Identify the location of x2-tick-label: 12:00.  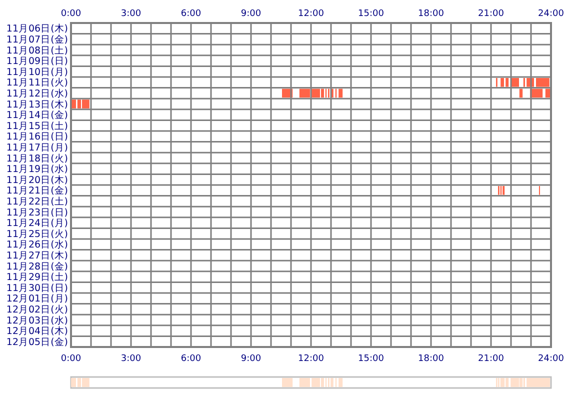
(311, 359).